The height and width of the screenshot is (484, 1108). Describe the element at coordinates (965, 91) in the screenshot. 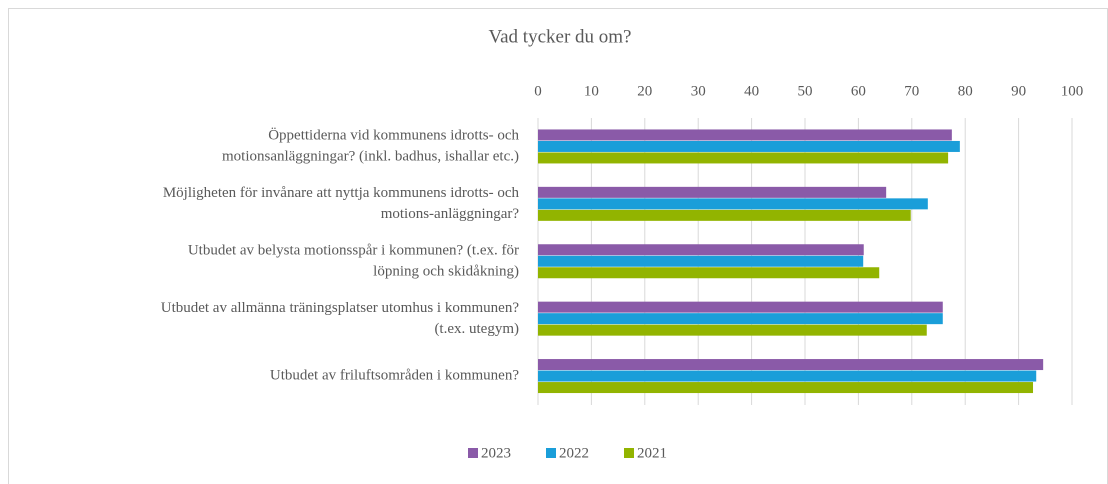

I see `x-tick-label: 80` at that location.